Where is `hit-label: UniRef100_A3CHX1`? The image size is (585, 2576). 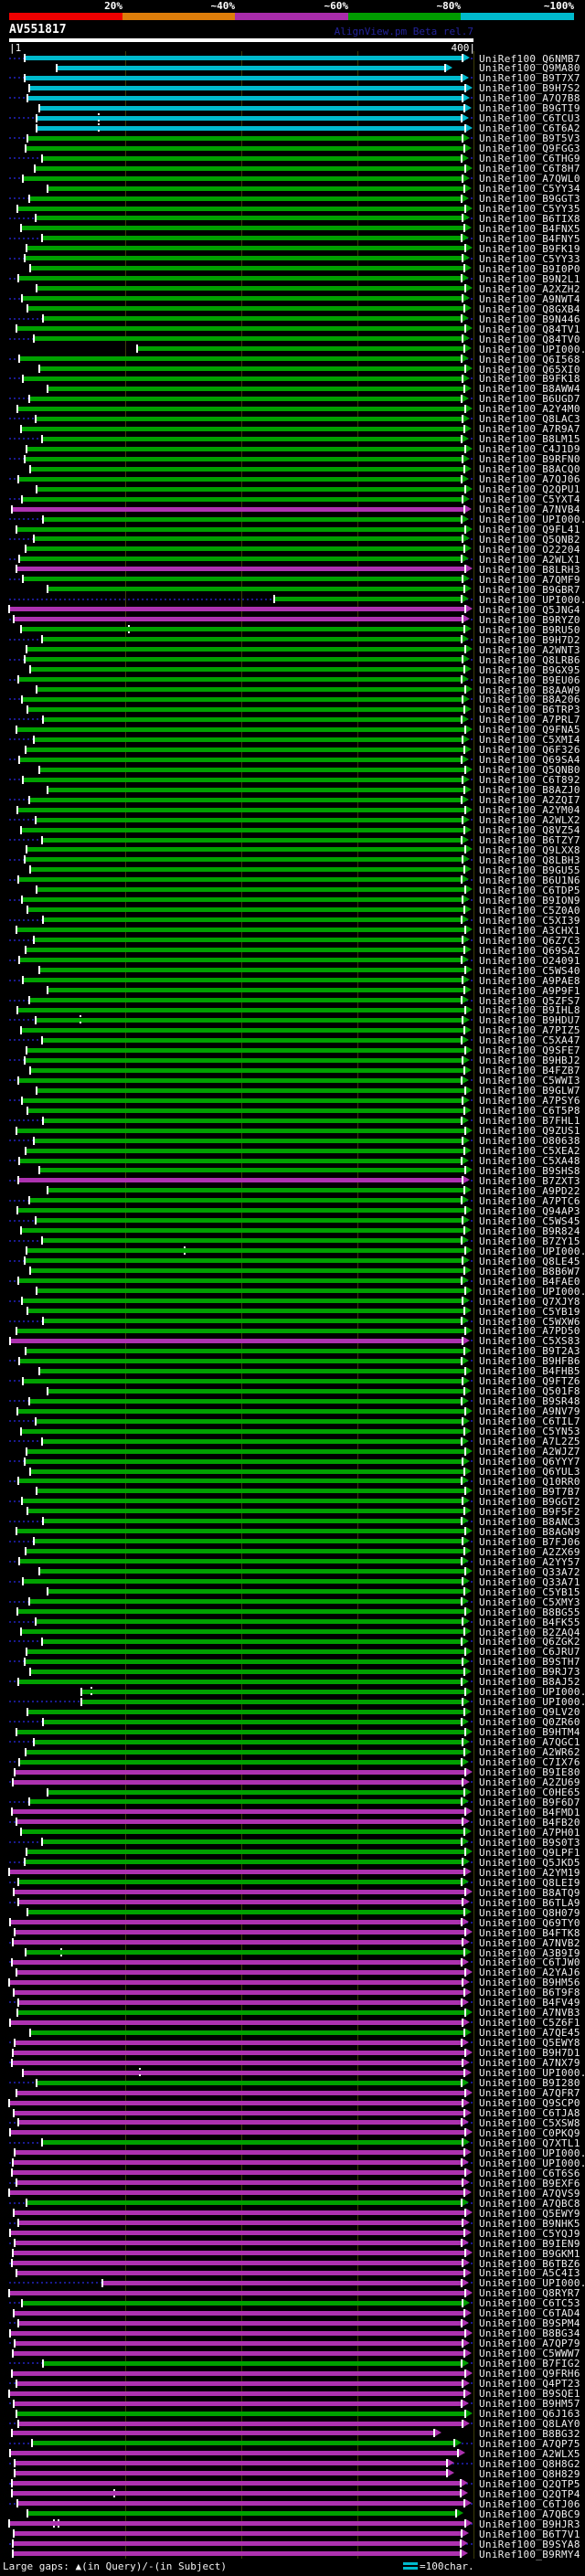 hit-label: UniRef100_A3CHX1 is located at coordinates (530, 930).